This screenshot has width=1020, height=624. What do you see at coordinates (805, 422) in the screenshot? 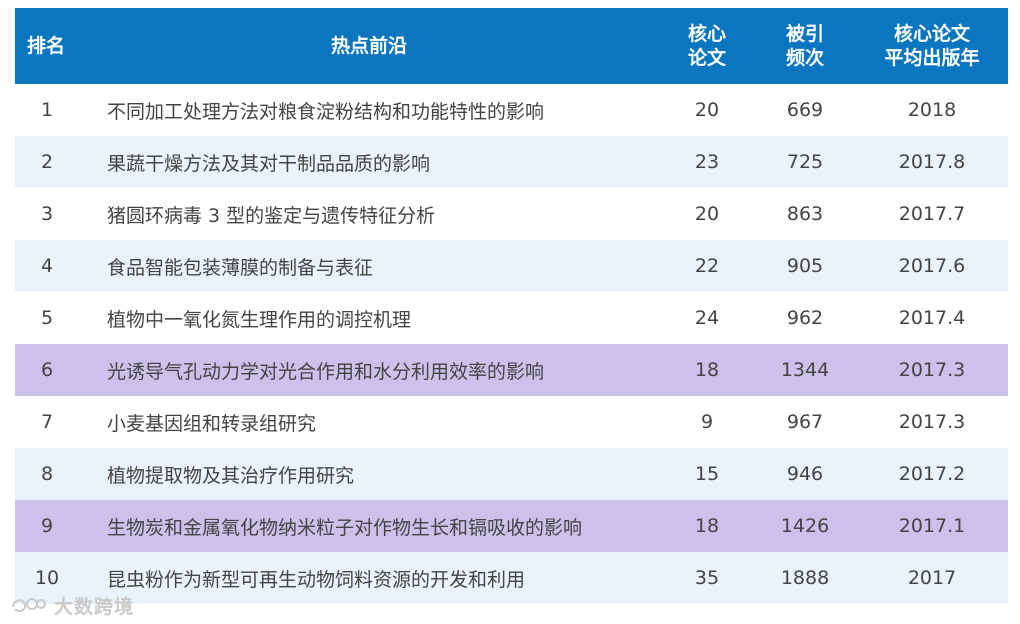
I see `citations-cell: 967` at bounding box center [805, 422].